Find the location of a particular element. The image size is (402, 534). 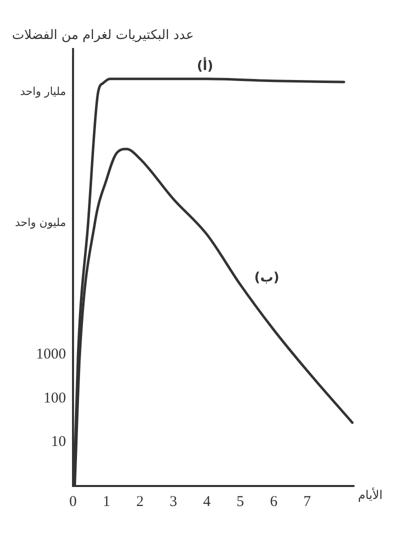

x-tick-label: 3 is located at coordinates (174, 502).